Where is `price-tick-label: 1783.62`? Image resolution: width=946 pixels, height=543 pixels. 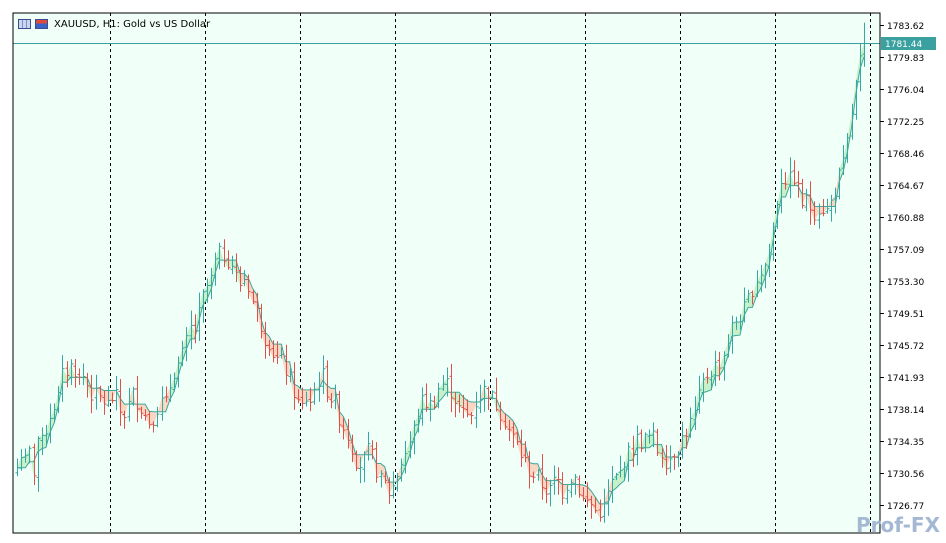
price-tick-label: 1783.62 is located at coordinates (905, 27).